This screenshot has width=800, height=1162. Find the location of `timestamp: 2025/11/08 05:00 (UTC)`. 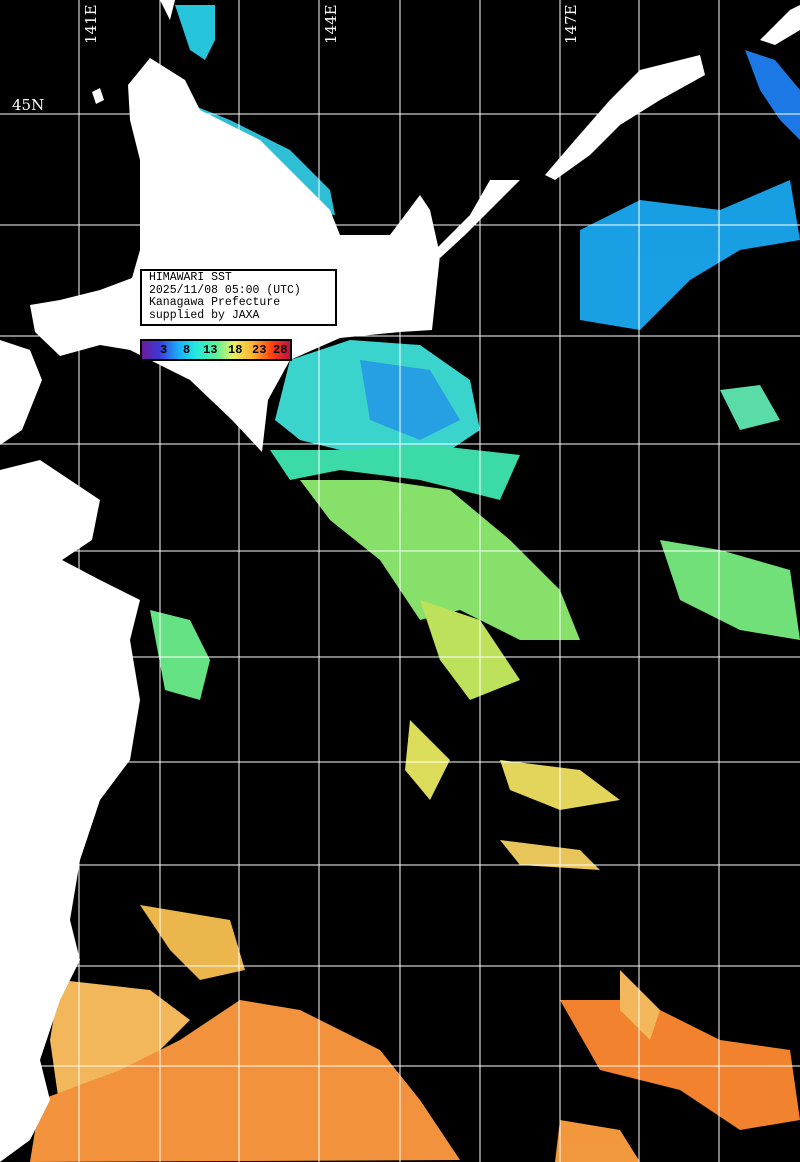

timestamp: 2025/11/08 05:00 (UTC) is located at coordinates (225, 290).